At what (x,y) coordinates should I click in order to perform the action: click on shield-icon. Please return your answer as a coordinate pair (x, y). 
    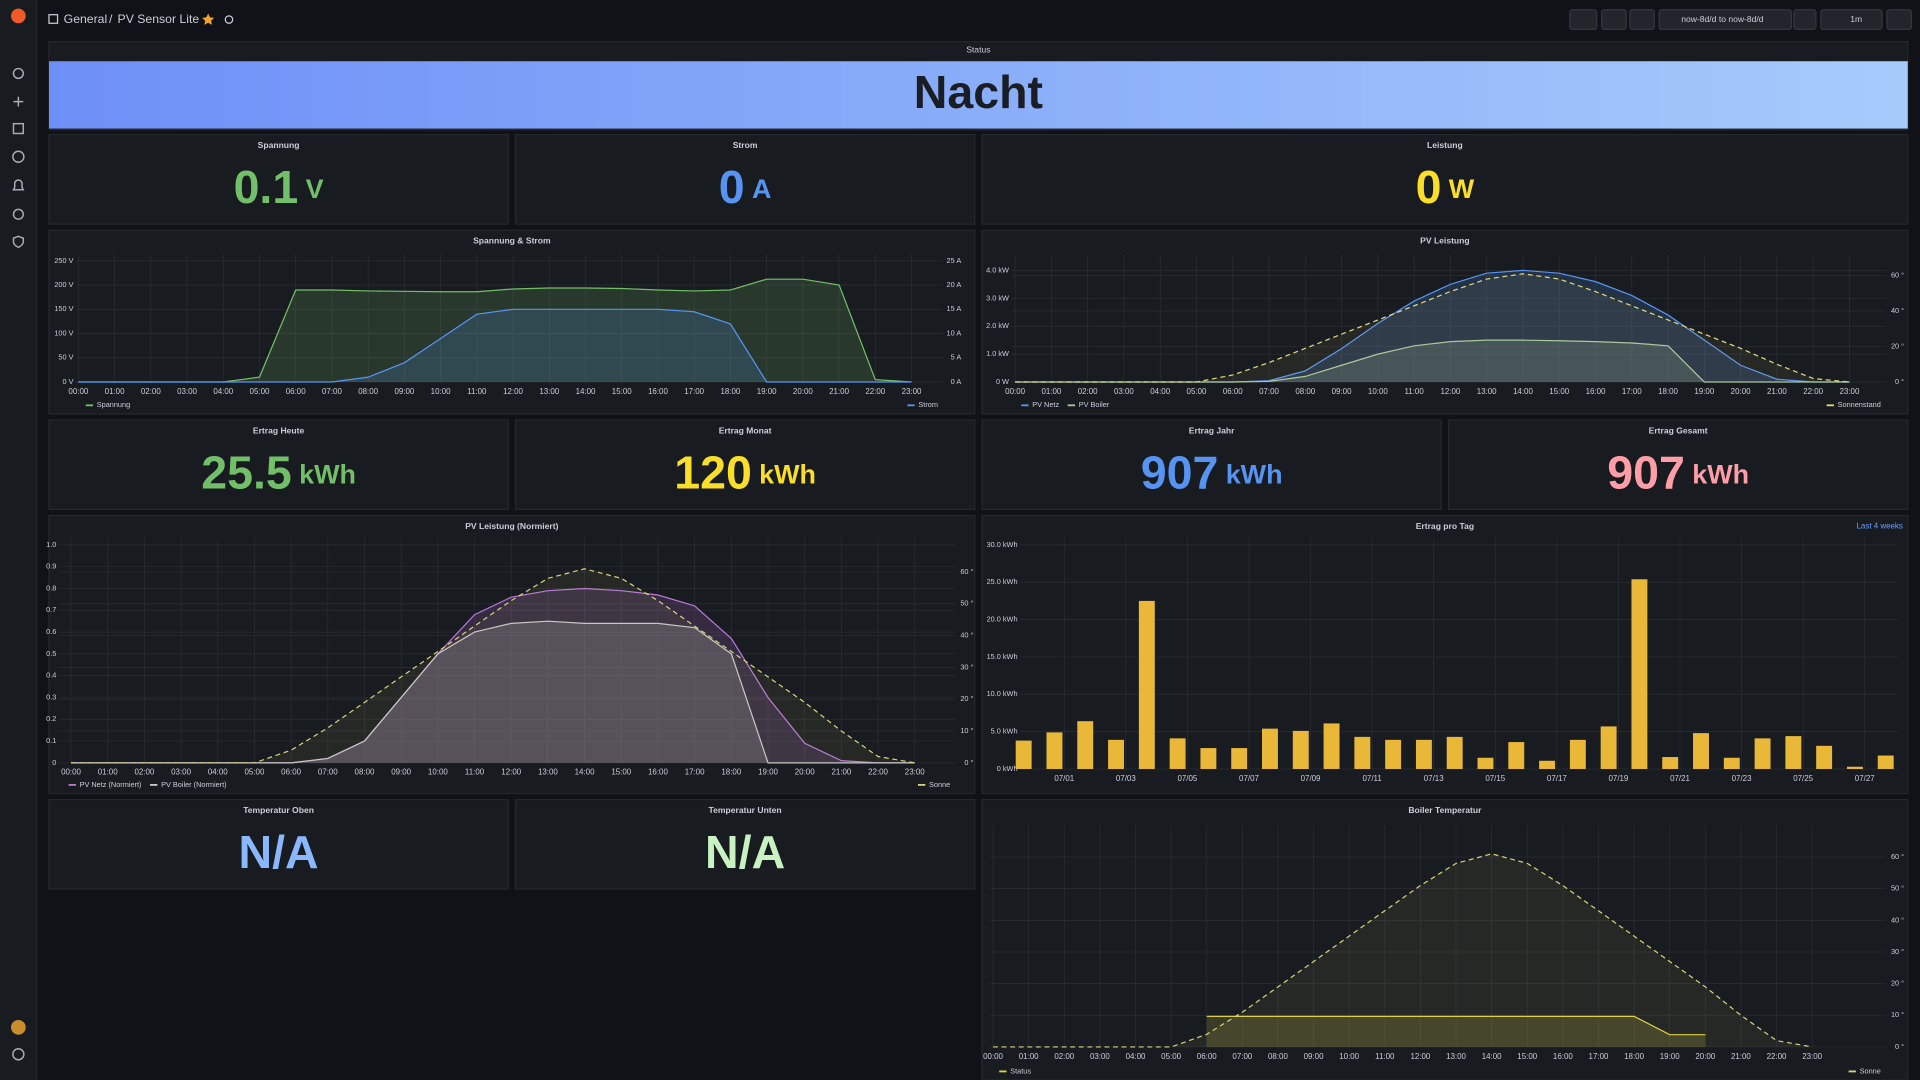
    Looking at the image, I should click on (18, 242).